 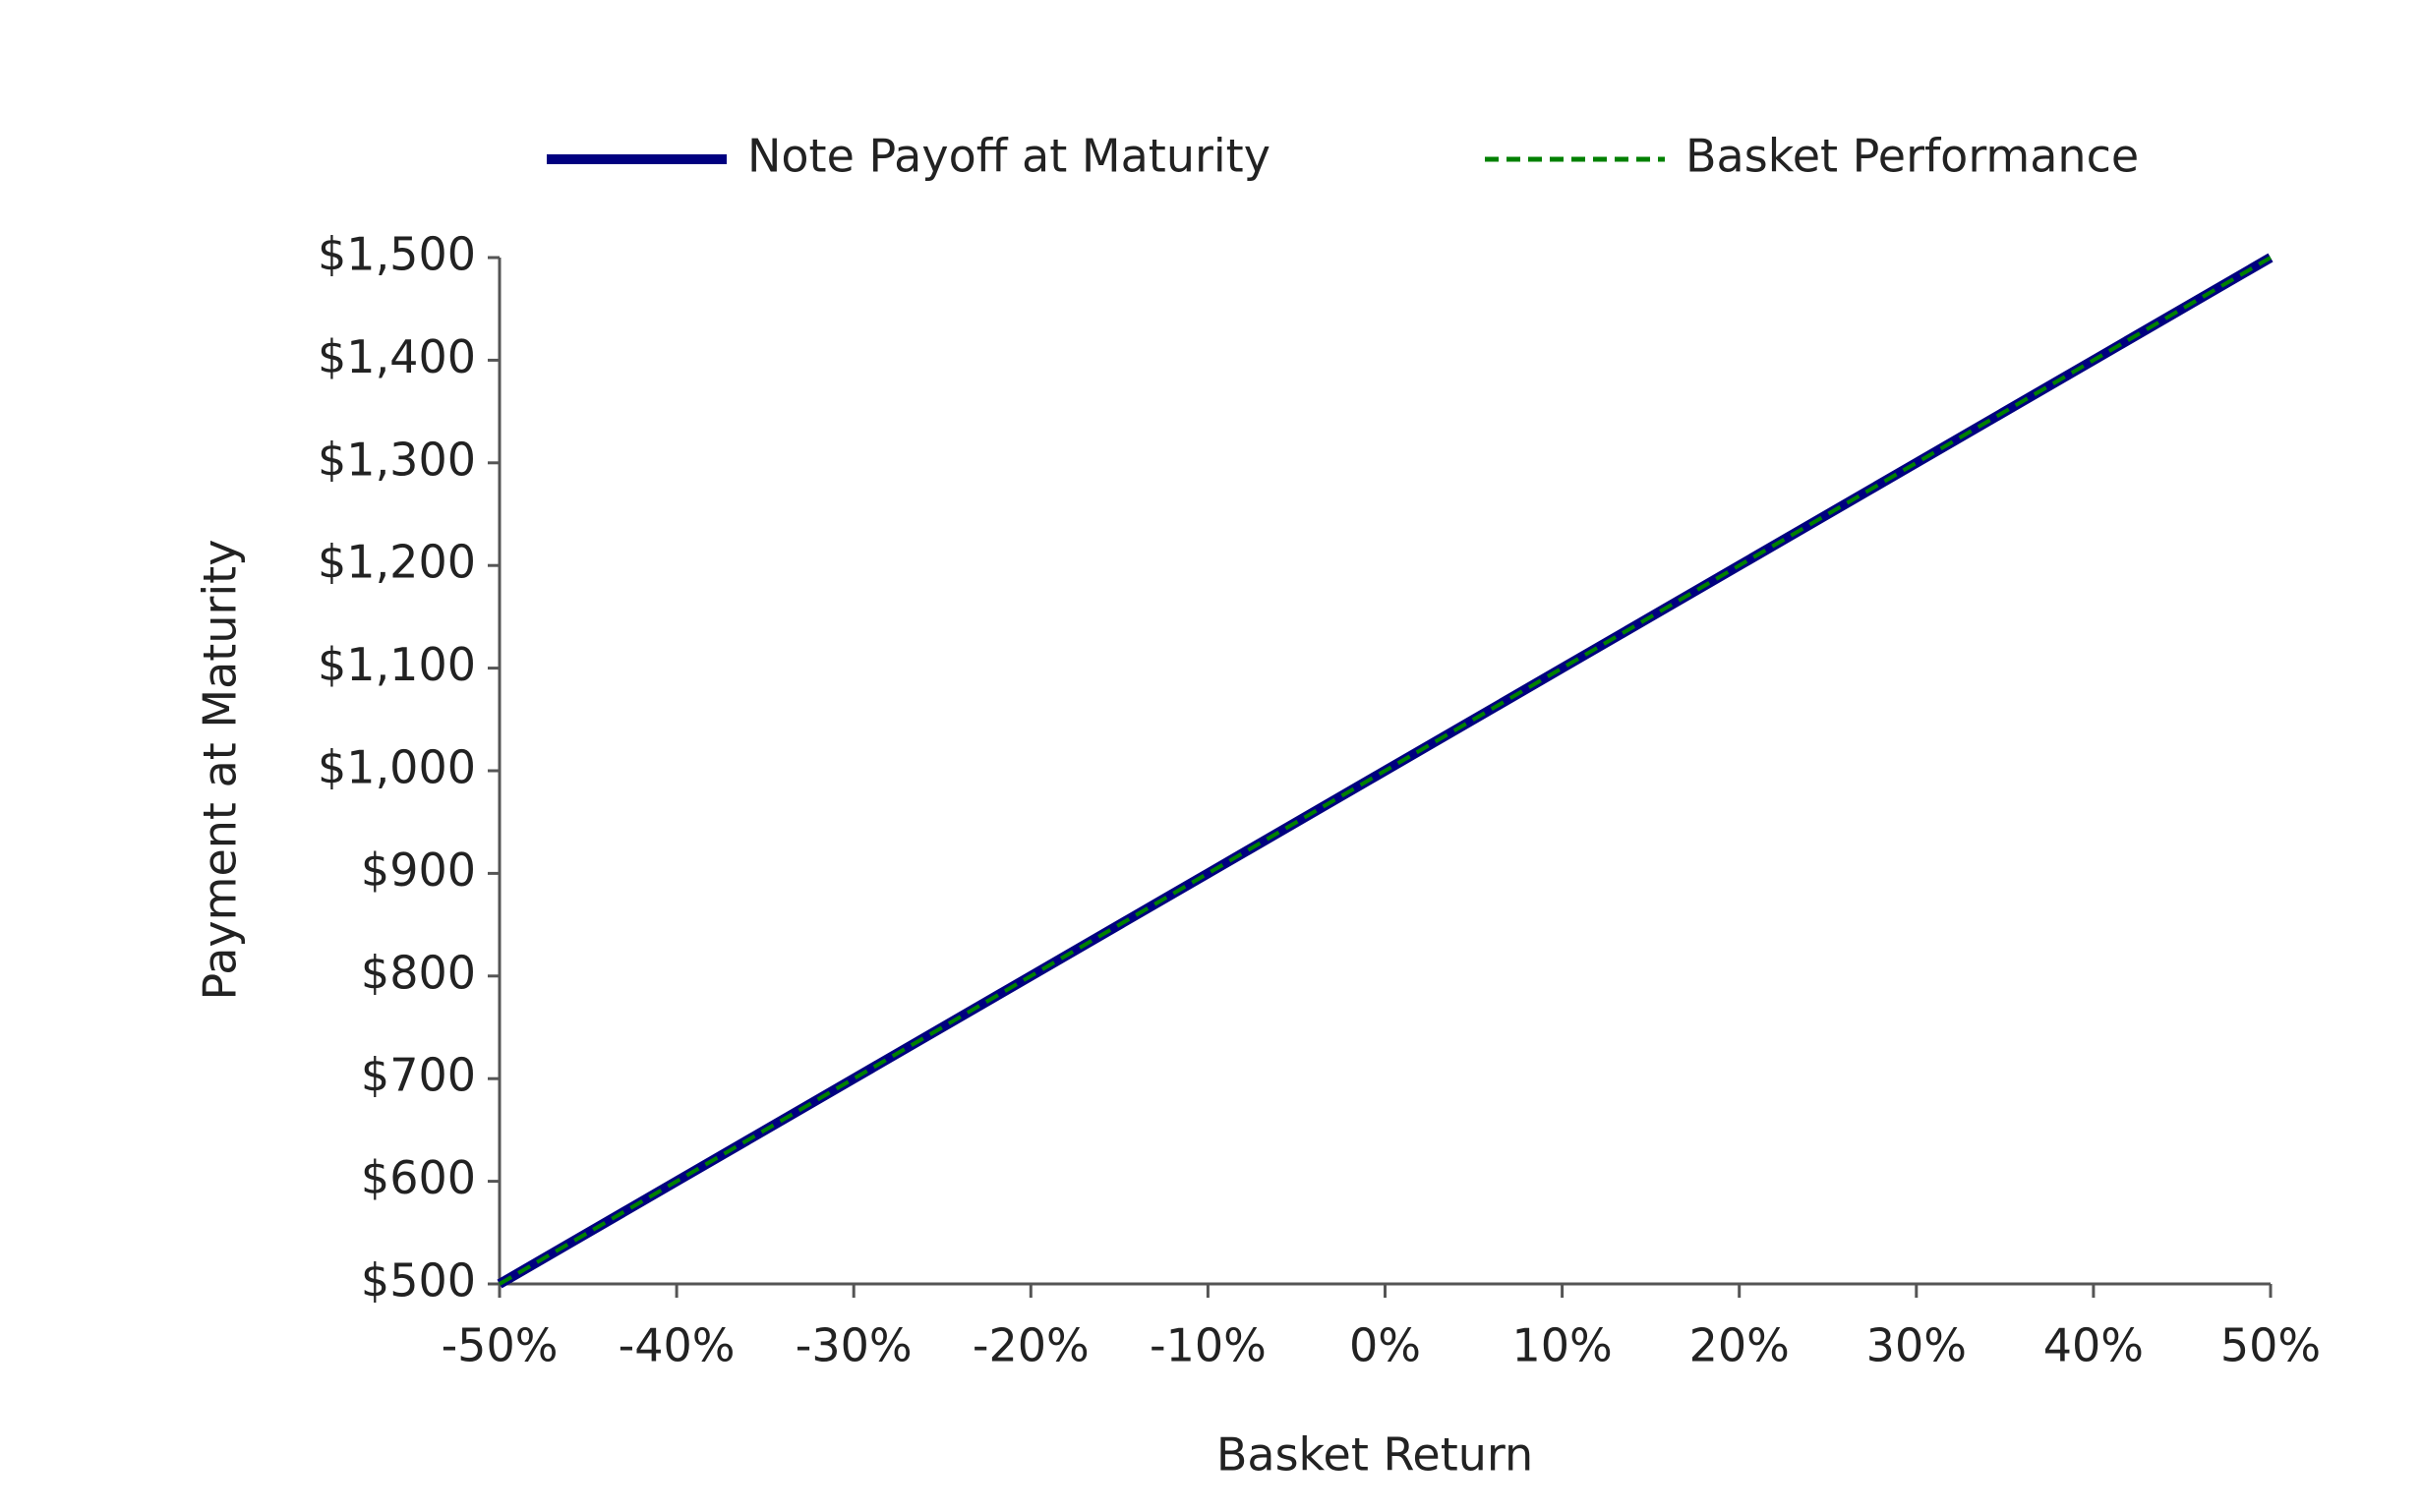 I want to click on x-tick-label: -10%, so click(x=1208, y=1345).